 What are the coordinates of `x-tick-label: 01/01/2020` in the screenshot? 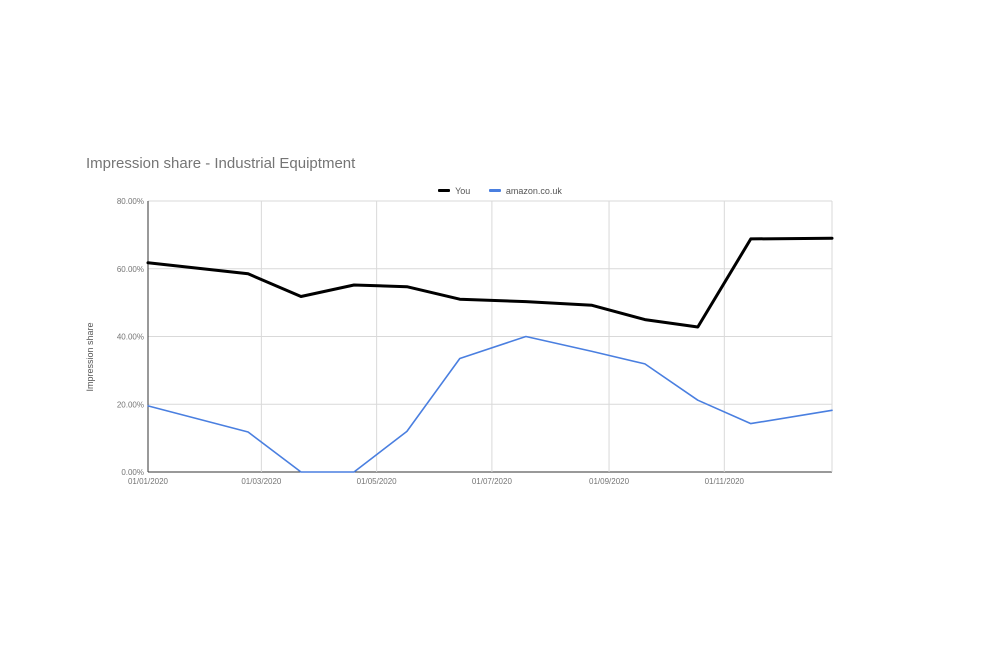 It's located at (148, 481).